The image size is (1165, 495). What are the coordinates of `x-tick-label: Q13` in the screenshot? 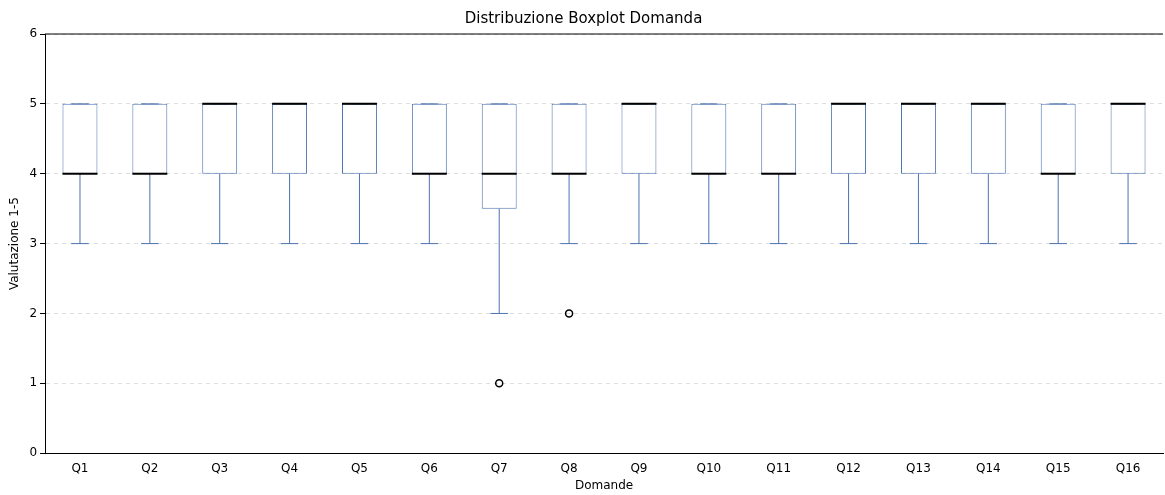 It's located at (918, 467).